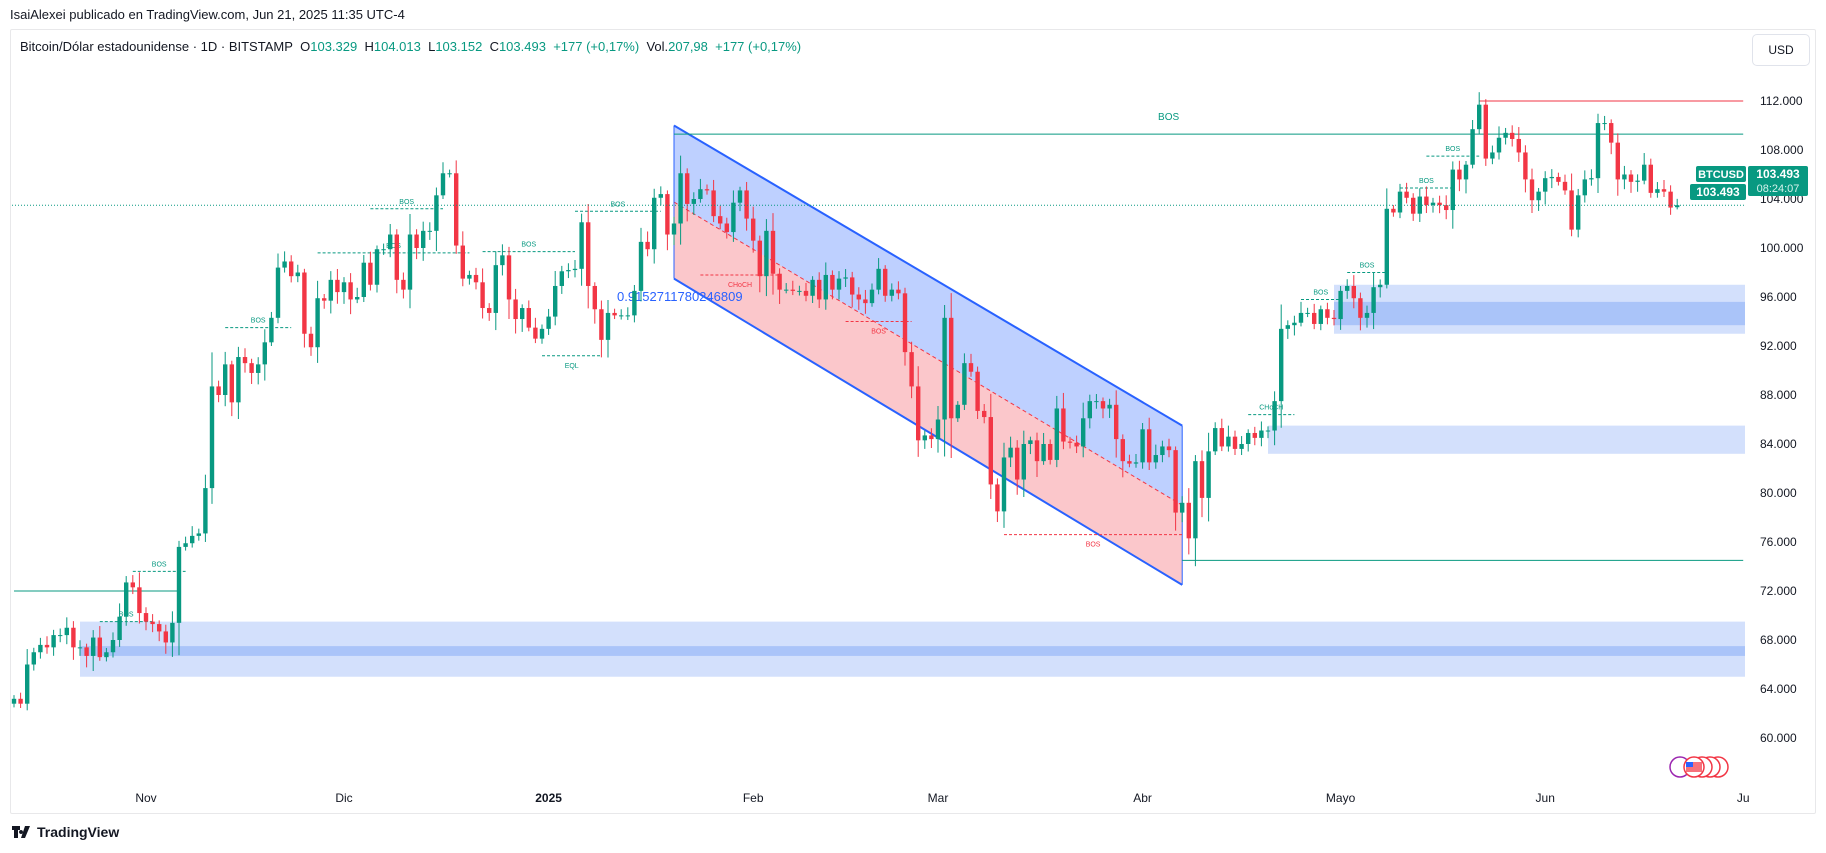 This screenshot has height=853, width=1826. I want to click on structure-label: CHoCH, so click(740, 285).